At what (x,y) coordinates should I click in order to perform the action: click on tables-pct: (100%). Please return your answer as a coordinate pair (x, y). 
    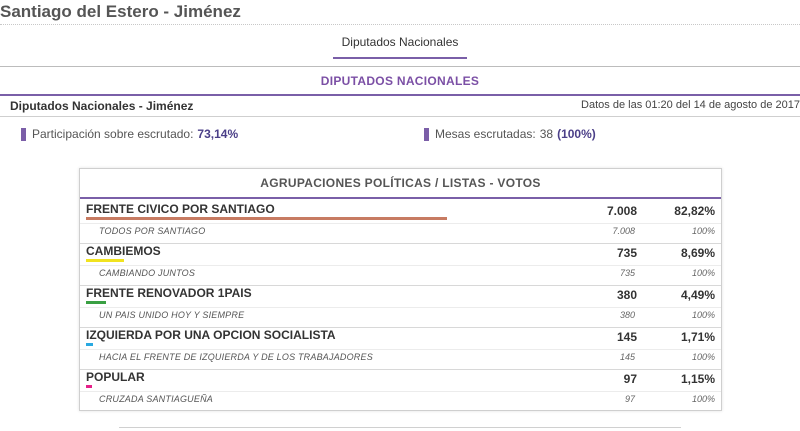
    Looking at the image, I should click on (576, 134).